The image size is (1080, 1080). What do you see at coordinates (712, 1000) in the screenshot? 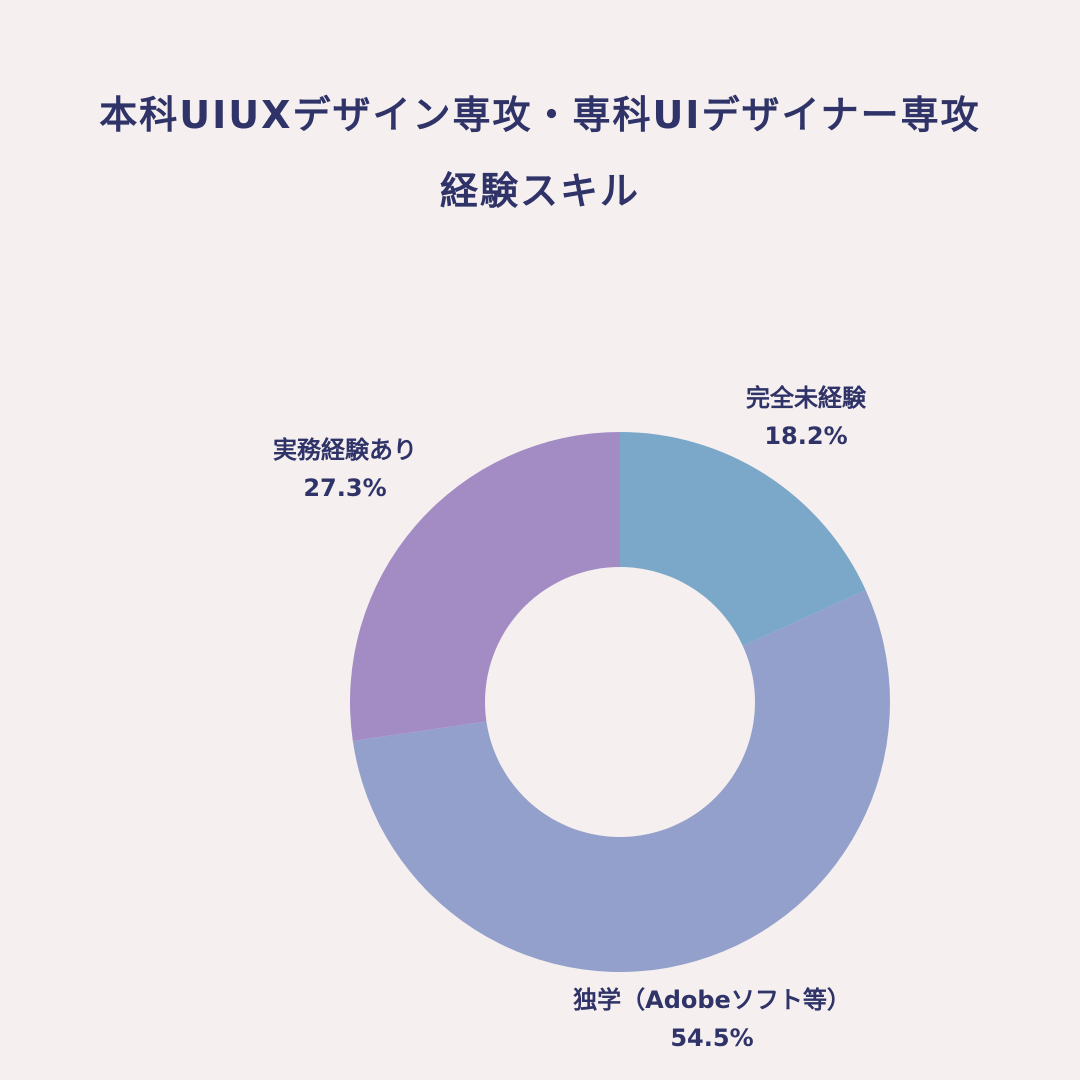
I see `slice-category-label: 独学（Adobeソフト等）` at bounding box center [712, 1000].